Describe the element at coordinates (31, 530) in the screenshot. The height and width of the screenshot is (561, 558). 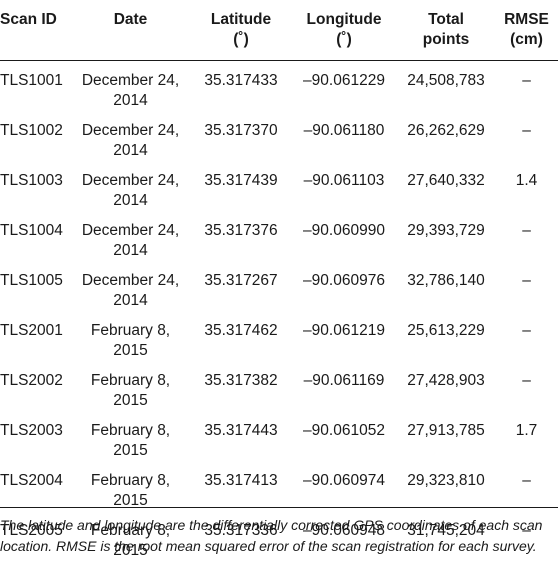
I see `cell-scan-id: TLS2005` at that location.